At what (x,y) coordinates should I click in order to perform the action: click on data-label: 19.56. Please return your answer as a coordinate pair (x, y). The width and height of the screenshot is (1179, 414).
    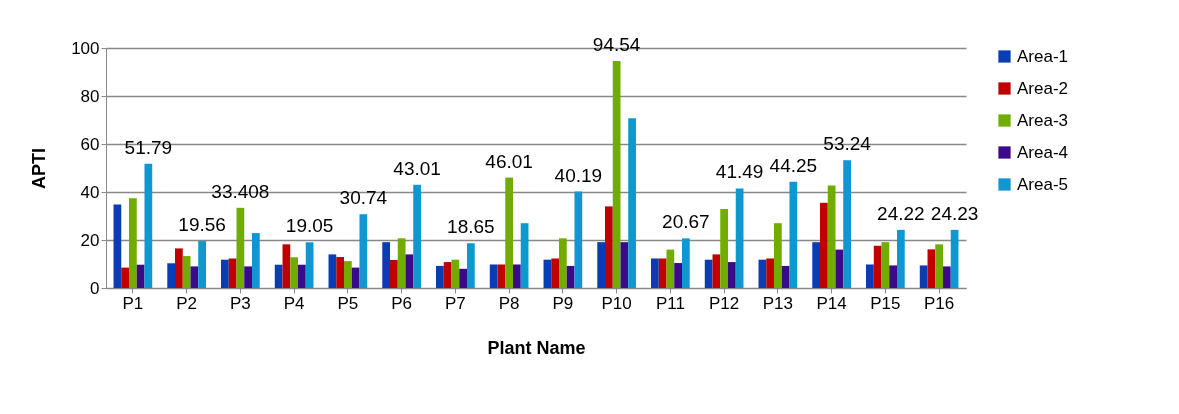
    Looking at the image, I should click on (202, 225).